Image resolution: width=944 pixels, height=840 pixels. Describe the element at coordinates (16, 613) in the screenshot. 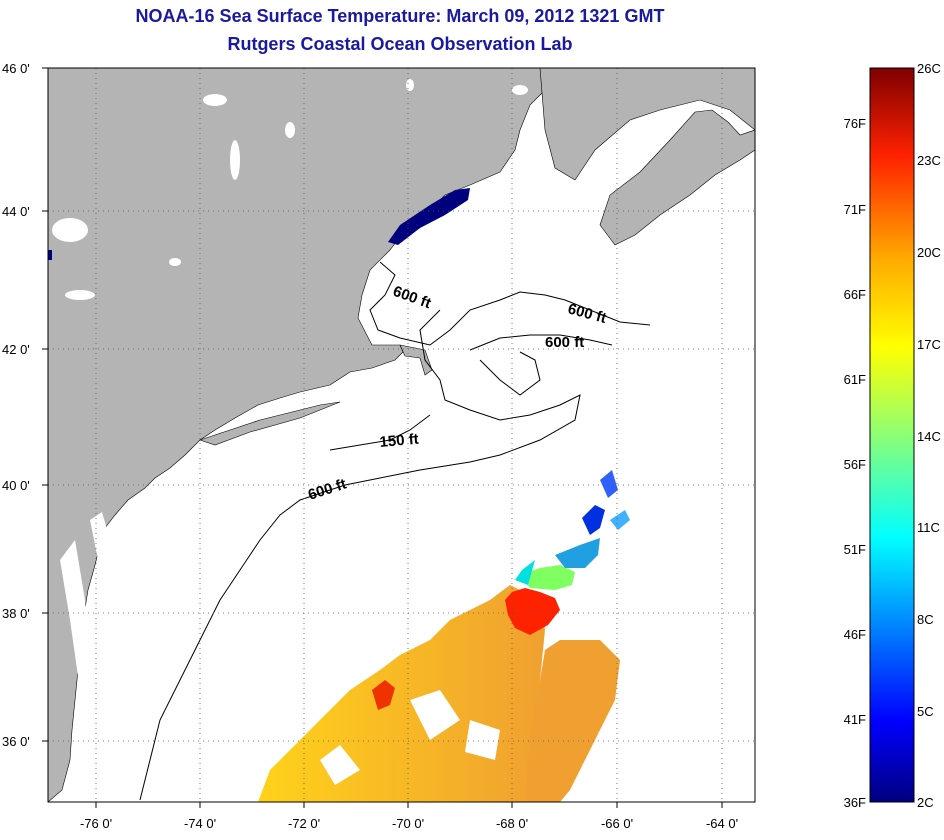

I see `lat-label-38: 38 0'` at that location.